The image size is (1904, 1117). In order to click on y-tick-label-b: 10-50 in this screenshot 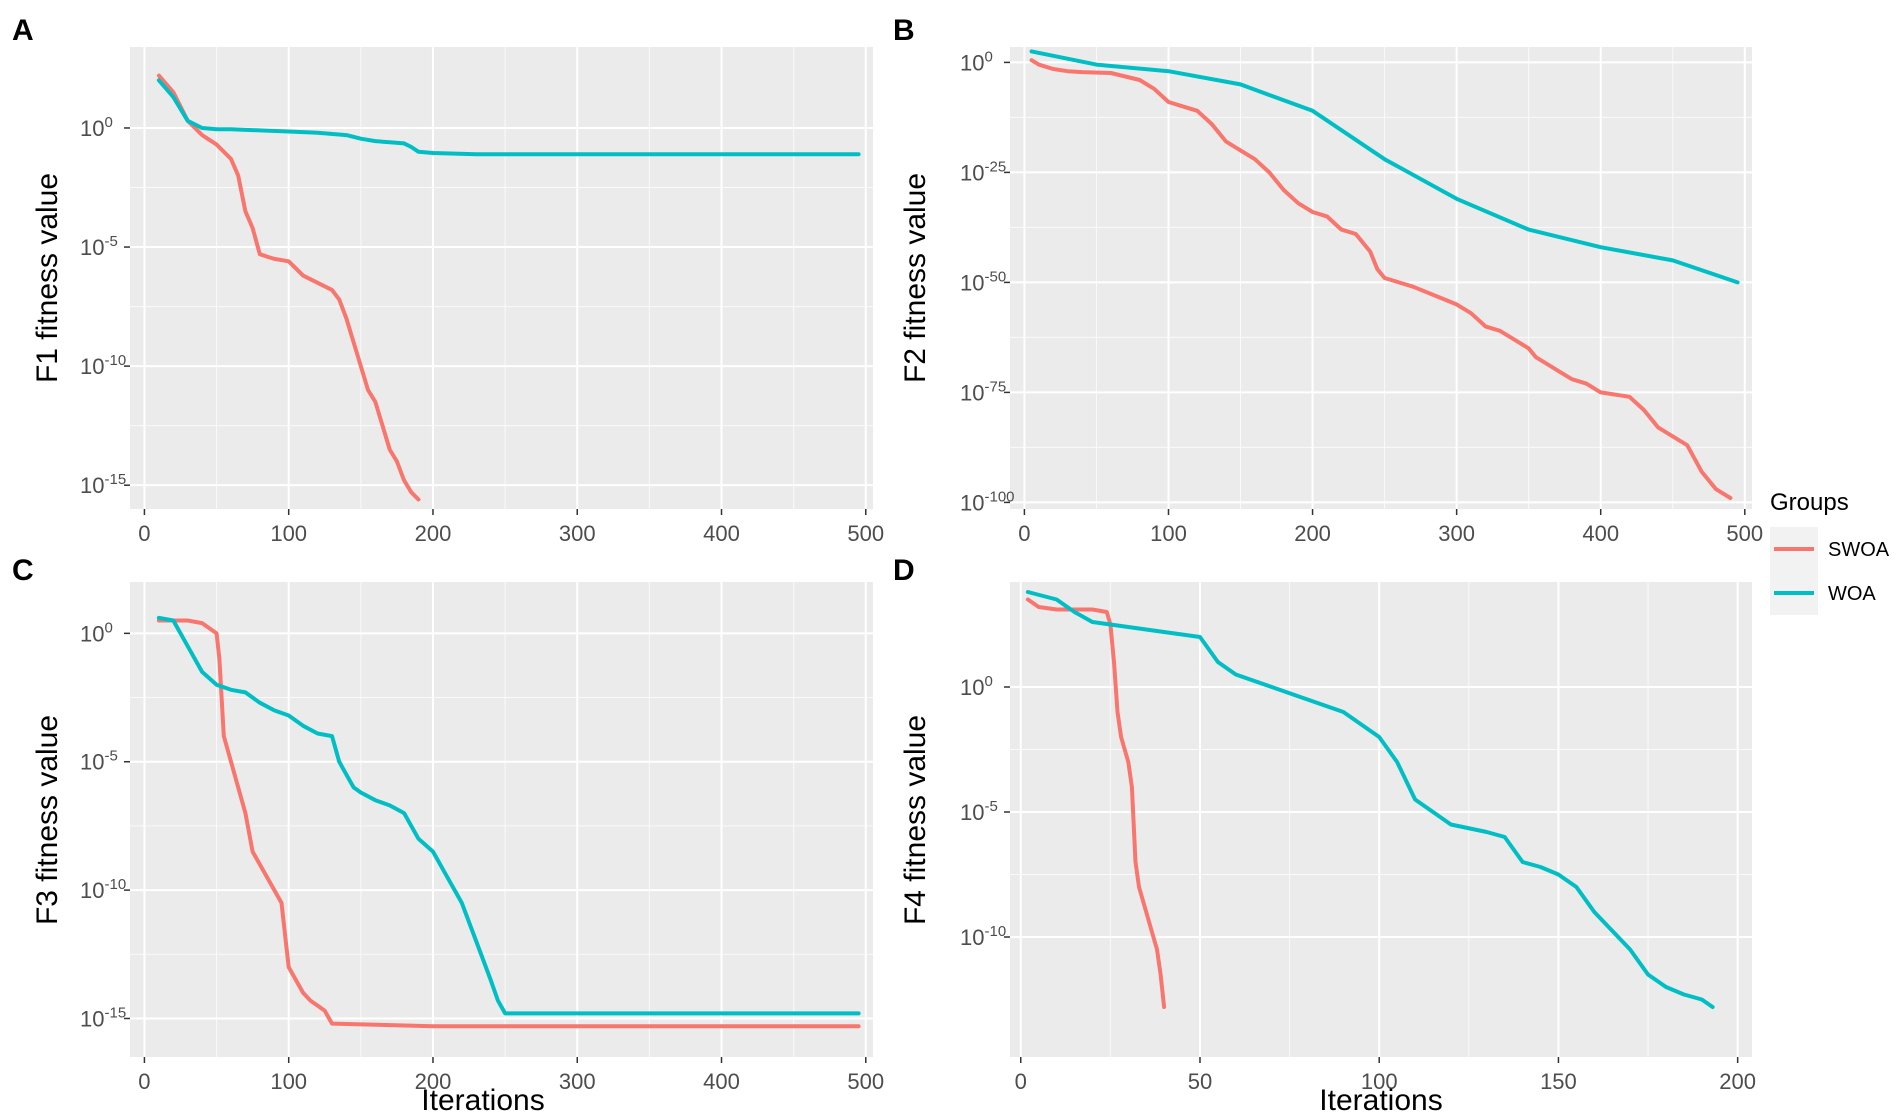, I will do `click(983, 281)`.